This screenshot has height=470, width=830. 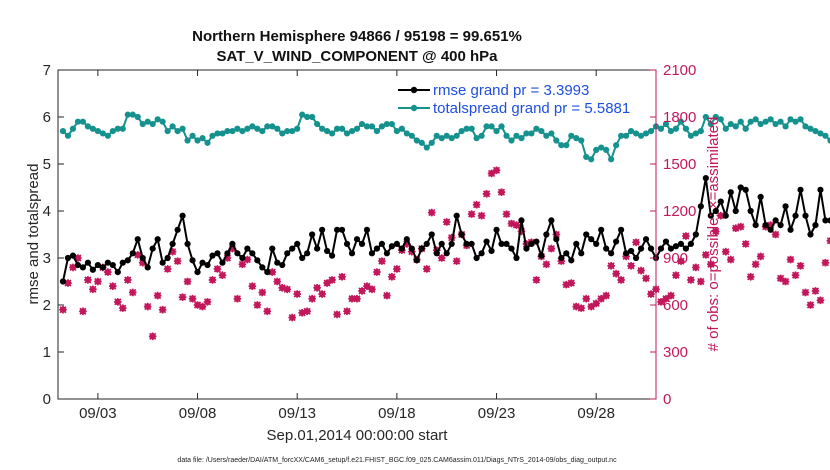 I want to click on x-tick-label: 09/18, so click(x=397, y=413).